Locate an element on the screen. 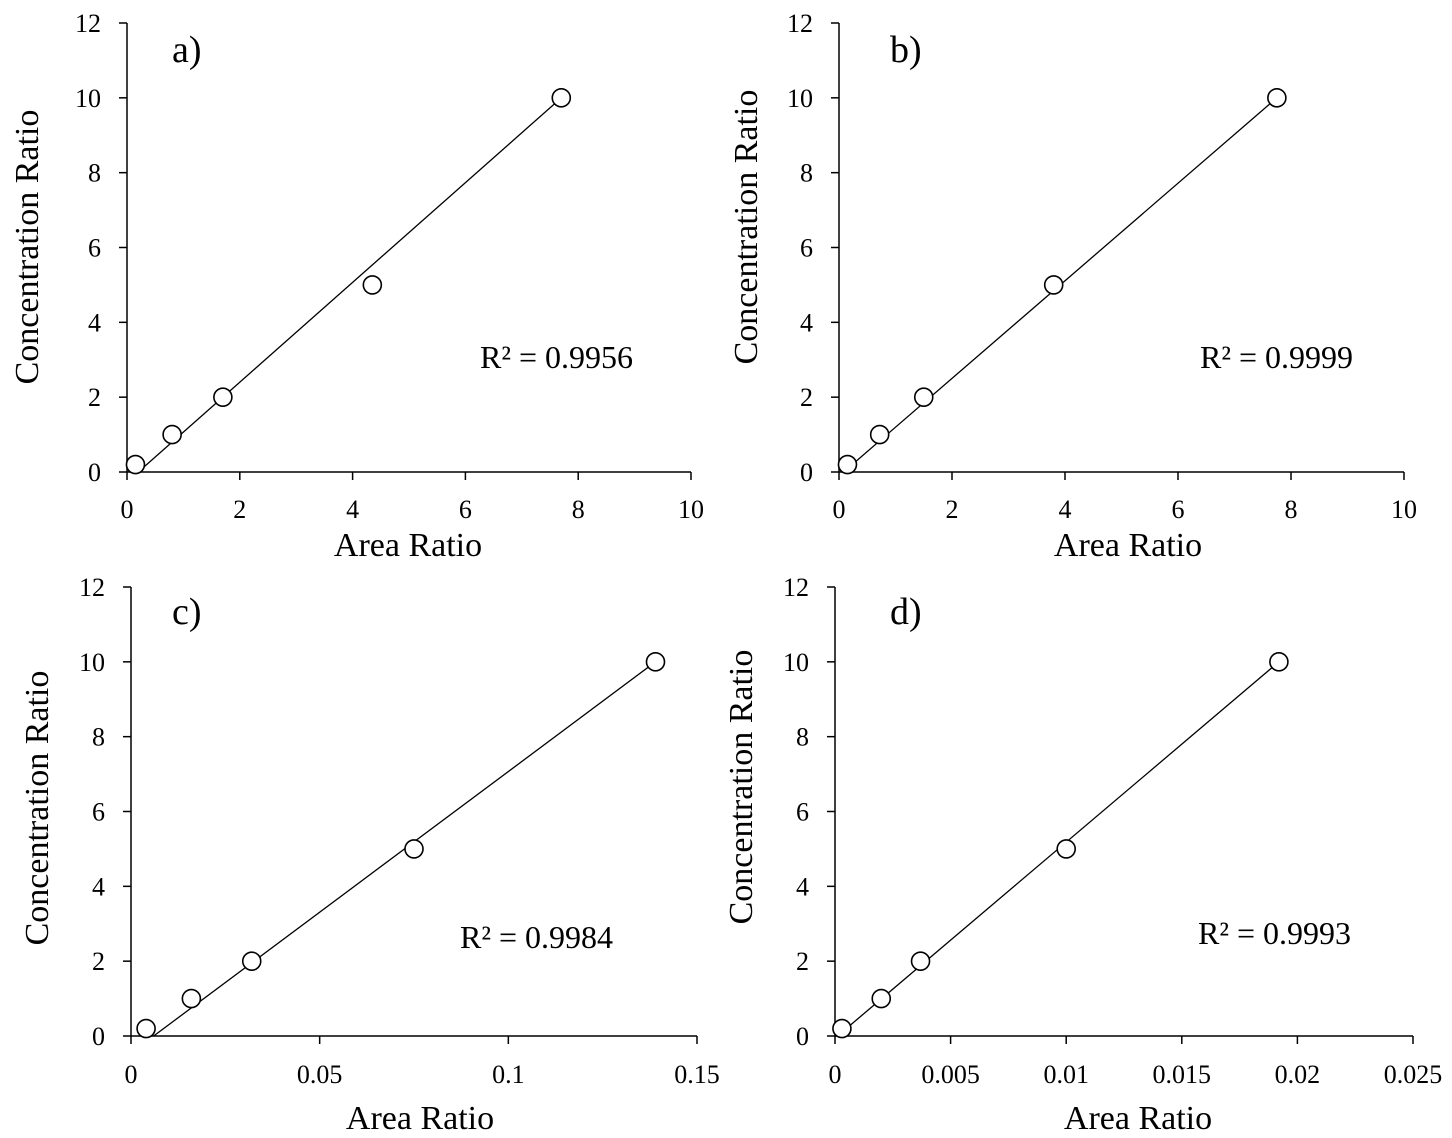  x-tick-label: 0.005 is located at coordinates (950, 1074).